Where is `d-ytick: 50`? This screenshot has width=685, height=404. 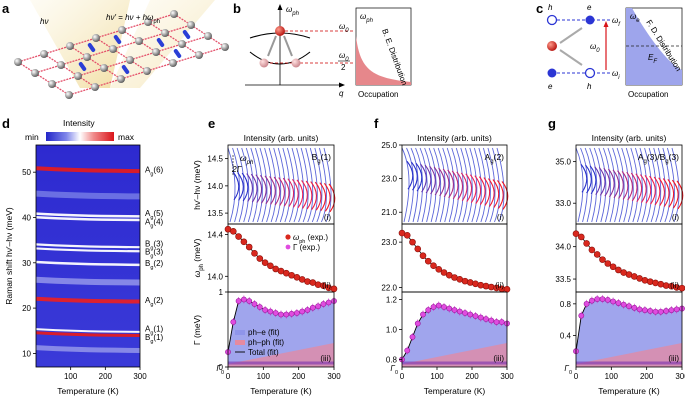
d-ytick: 50 is located at coordinates (26, 172).